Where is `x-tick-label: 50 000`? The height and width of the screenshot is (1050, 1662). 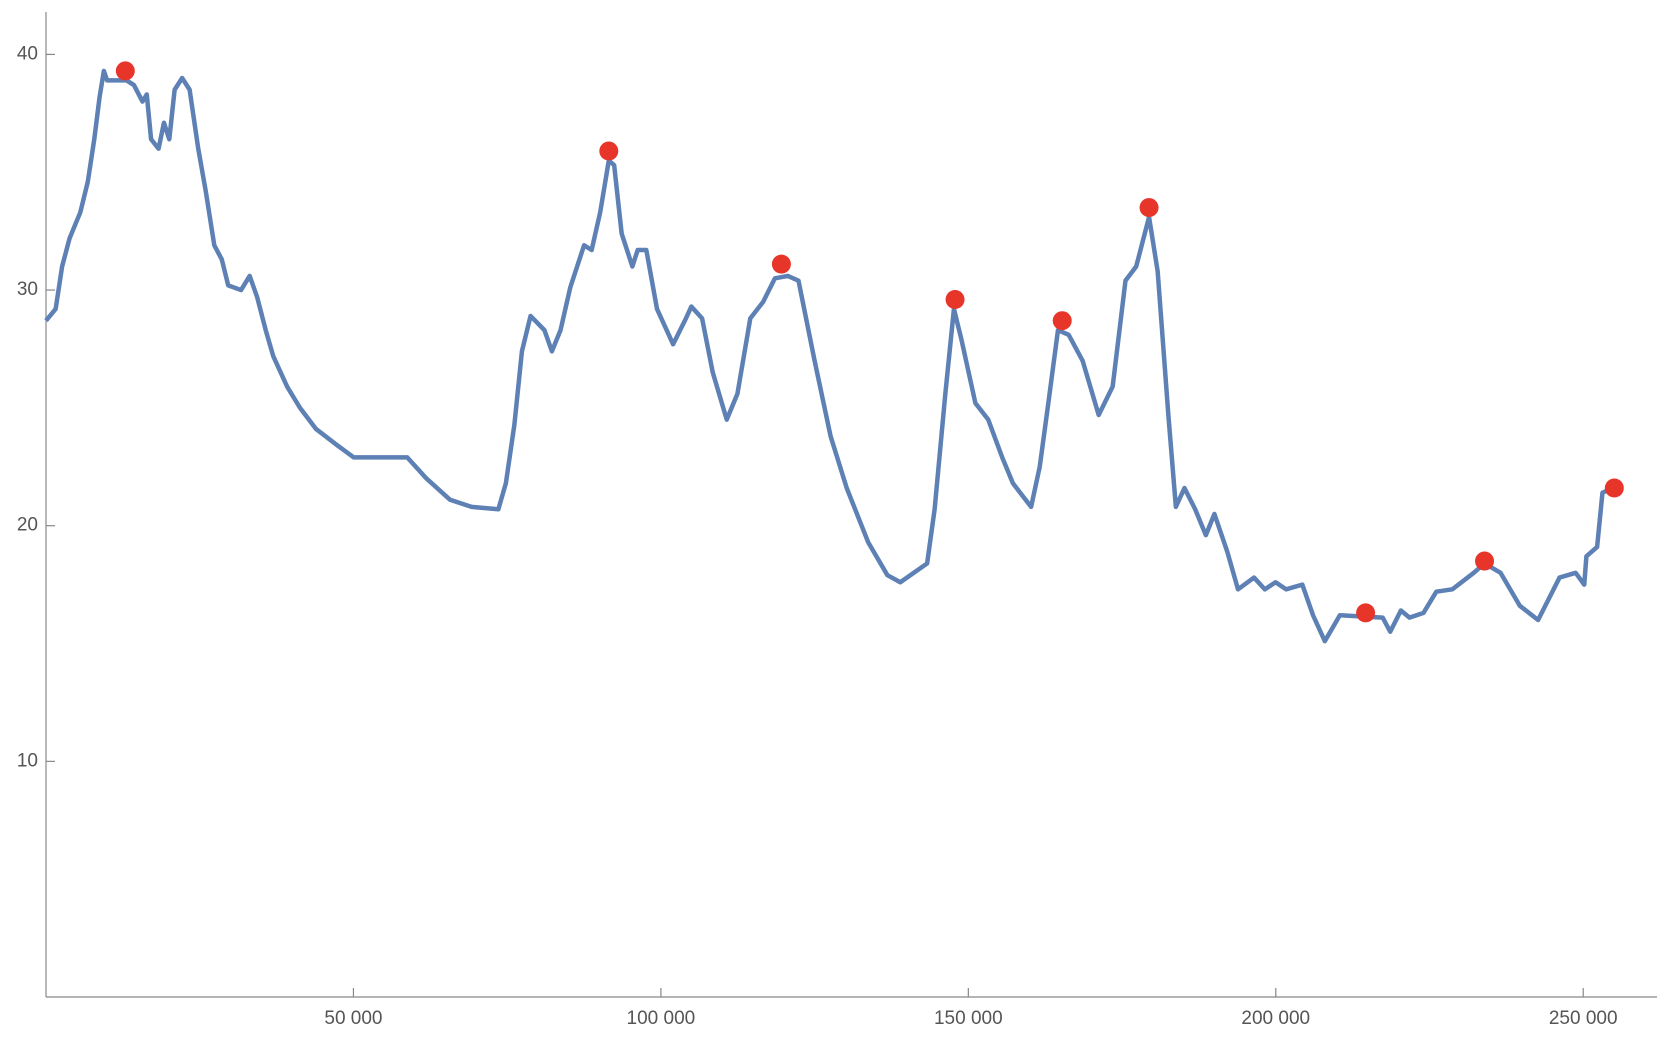 x-tick-label: 50 000 is located at coordinates (353, 1018).